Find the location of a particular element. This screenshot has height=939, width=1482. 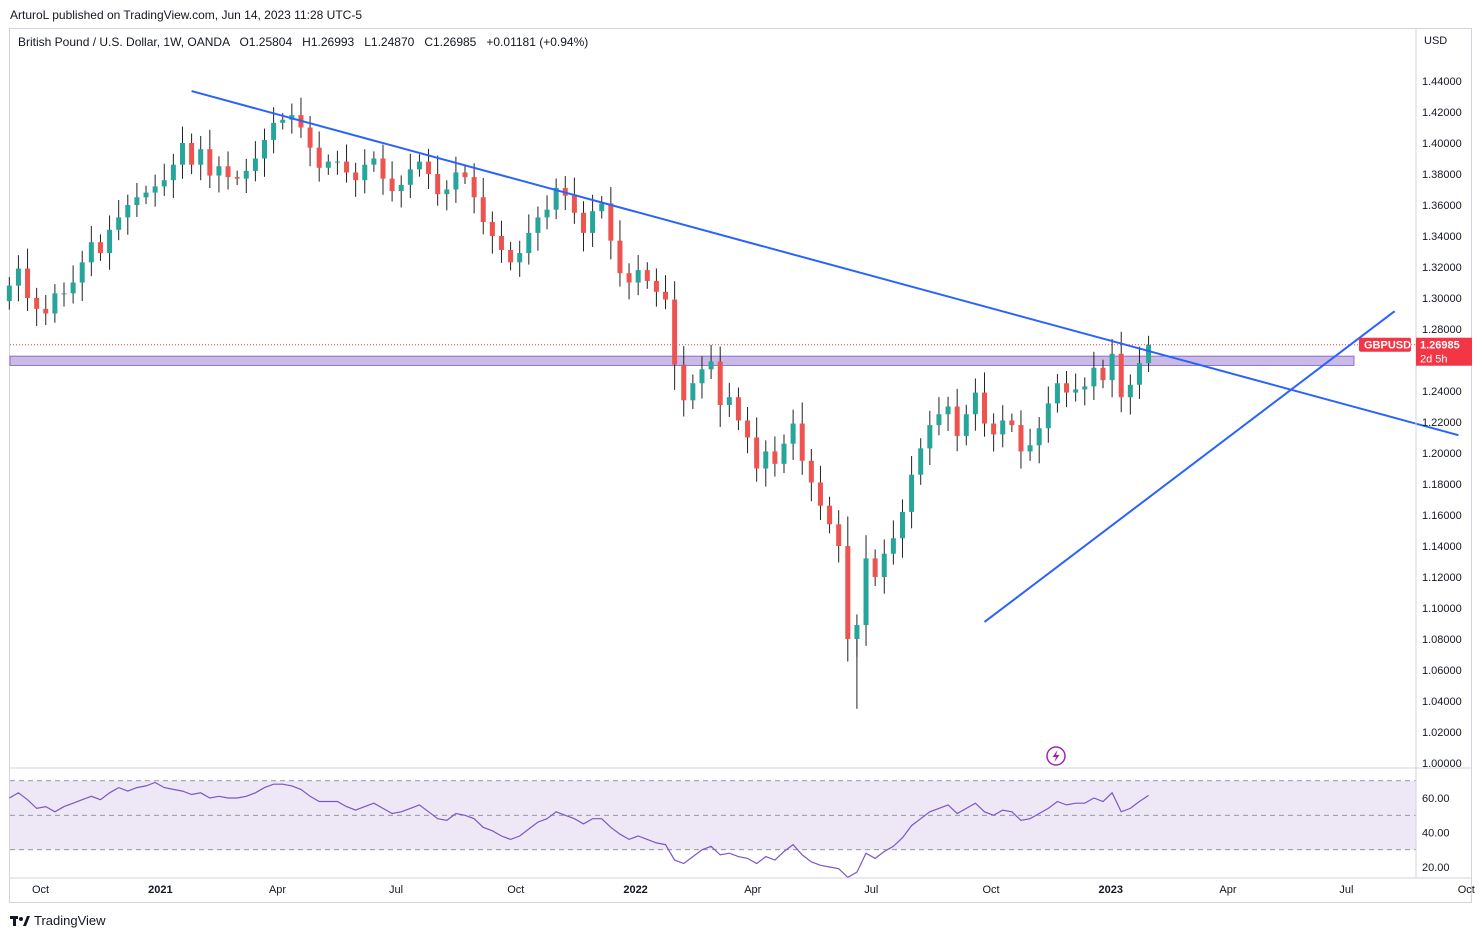

price-tick-label: 1.20000 is located at coordinates (1442, 454).